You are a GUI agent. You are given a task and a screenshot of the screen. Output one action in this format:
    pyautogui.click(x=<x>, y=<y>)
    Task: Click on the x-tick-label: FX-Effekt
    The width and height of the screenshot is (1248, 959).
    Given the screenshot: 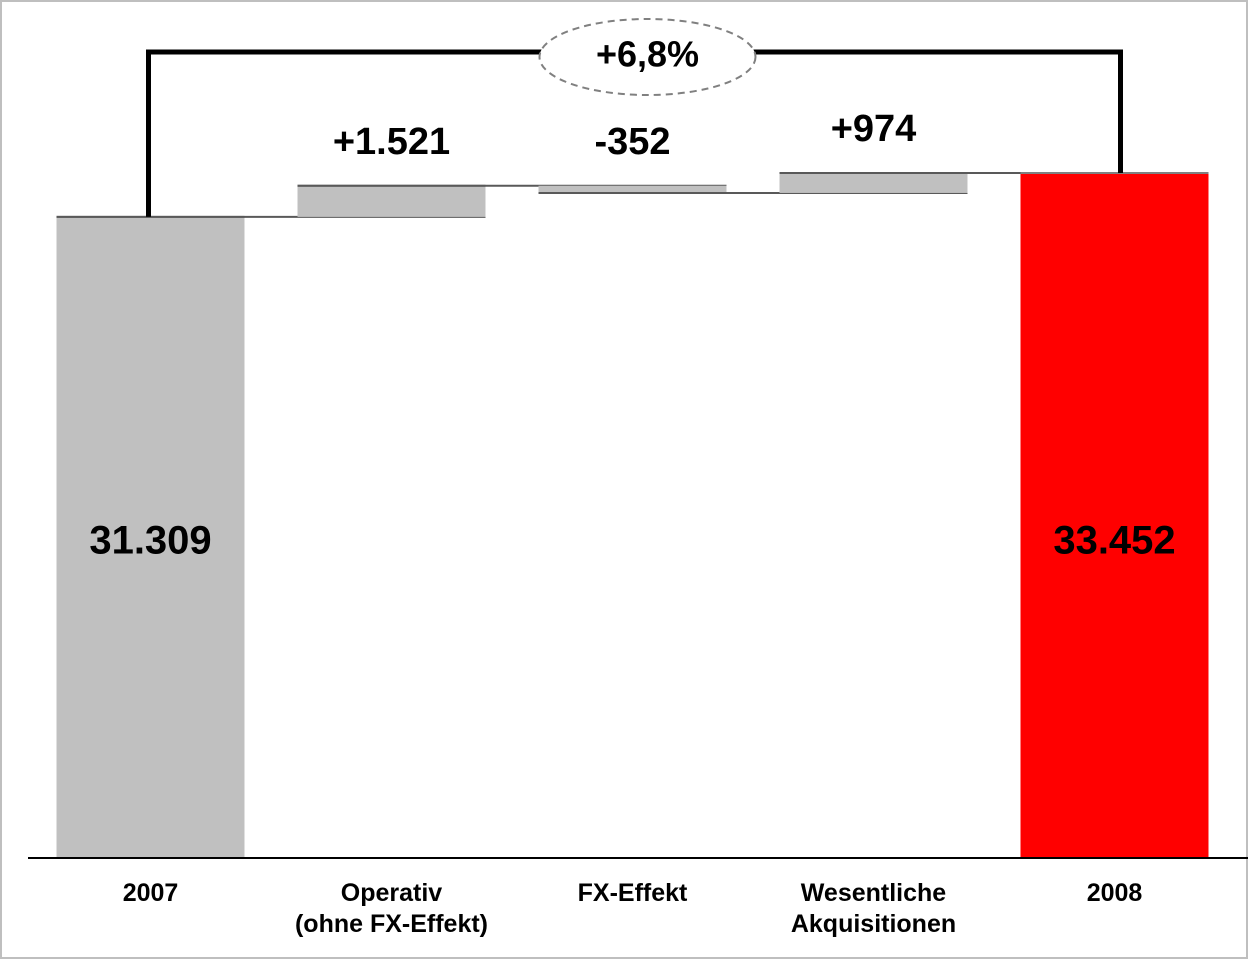 What is the action you would take?
    pyautogui.click(x=632, y=893)
    